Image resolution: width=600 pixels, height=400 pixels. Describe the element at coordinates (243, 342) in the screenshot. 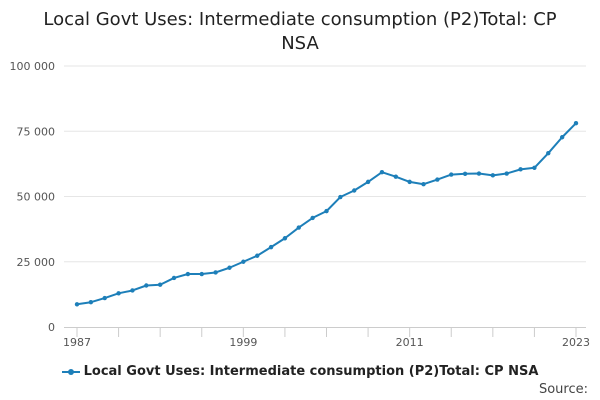

I see `x-tick-label: 1999` at that location.